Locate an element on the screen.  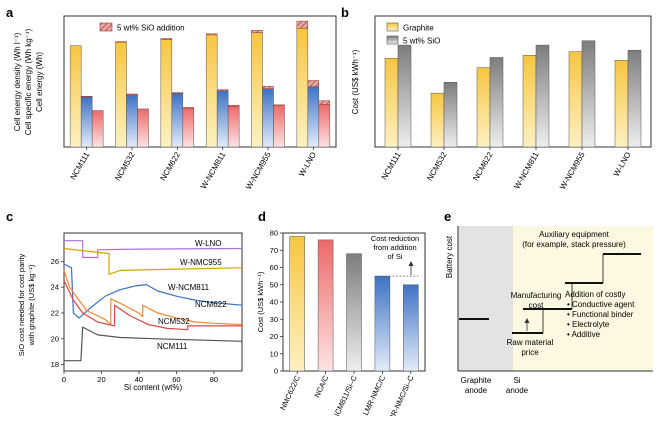
xlabel-si-1: Si is located at coordinates (516, 380).